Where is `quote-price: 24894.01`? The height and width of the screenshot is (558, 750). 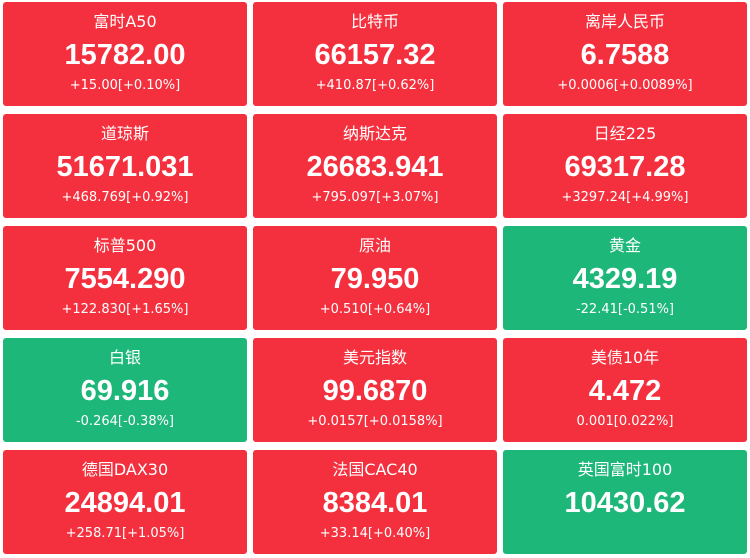 quote-price: 24894.01 is located at coordinates (125, 503).